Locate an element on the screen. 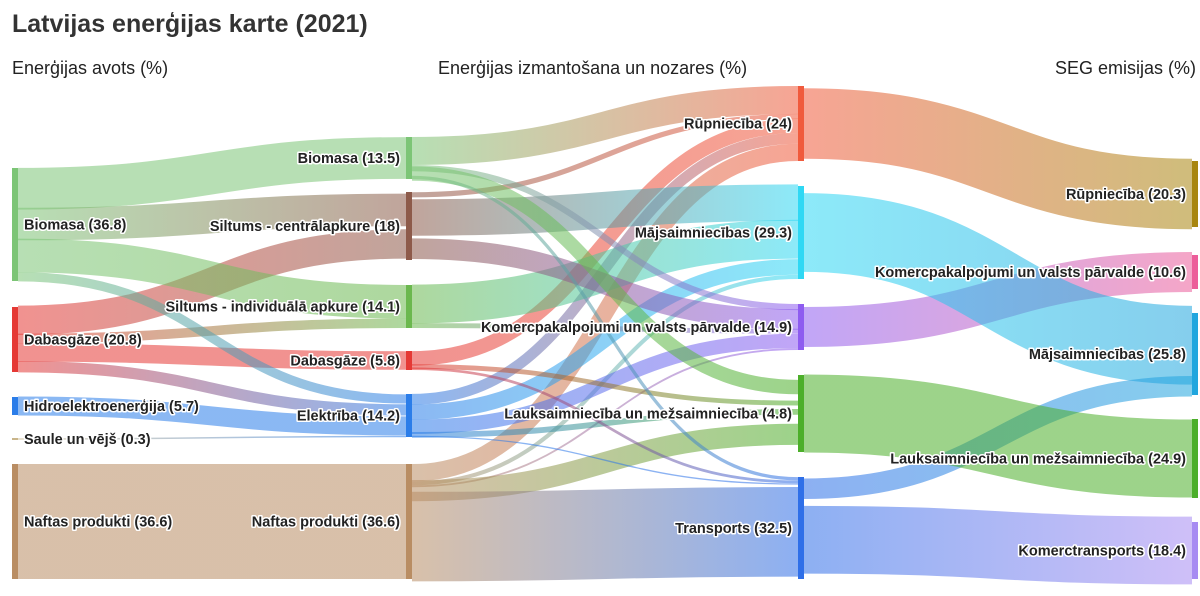 The height and width of the screenshot is (596, 1200). node-bar-g_tr is located at coordinates (1195, 550).